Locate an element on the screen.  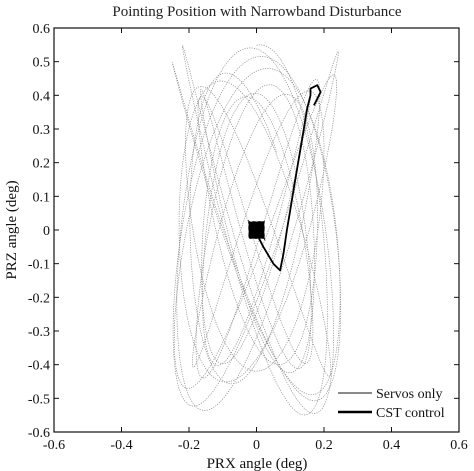
x-tick-label: -0.2 is located at coordinates (189, 445).